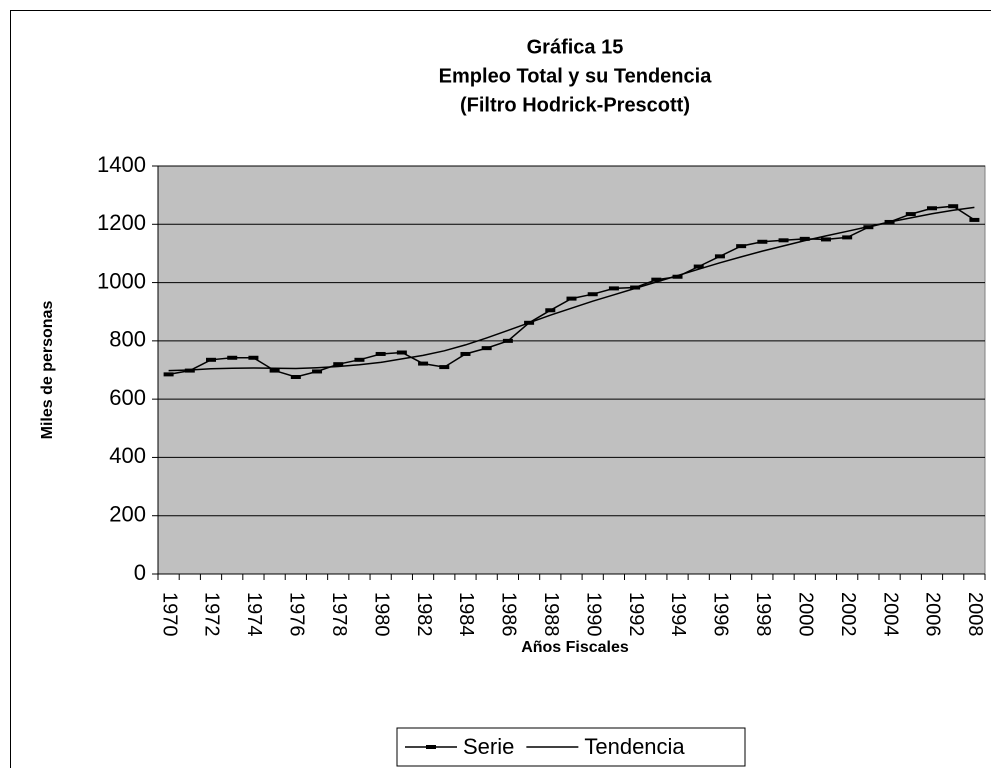 The width and height of the screenshot is (991, 768). Describe the element at coordinates (121, 280) in the screenshot. I see `y-tick-label: 1000` at that location.